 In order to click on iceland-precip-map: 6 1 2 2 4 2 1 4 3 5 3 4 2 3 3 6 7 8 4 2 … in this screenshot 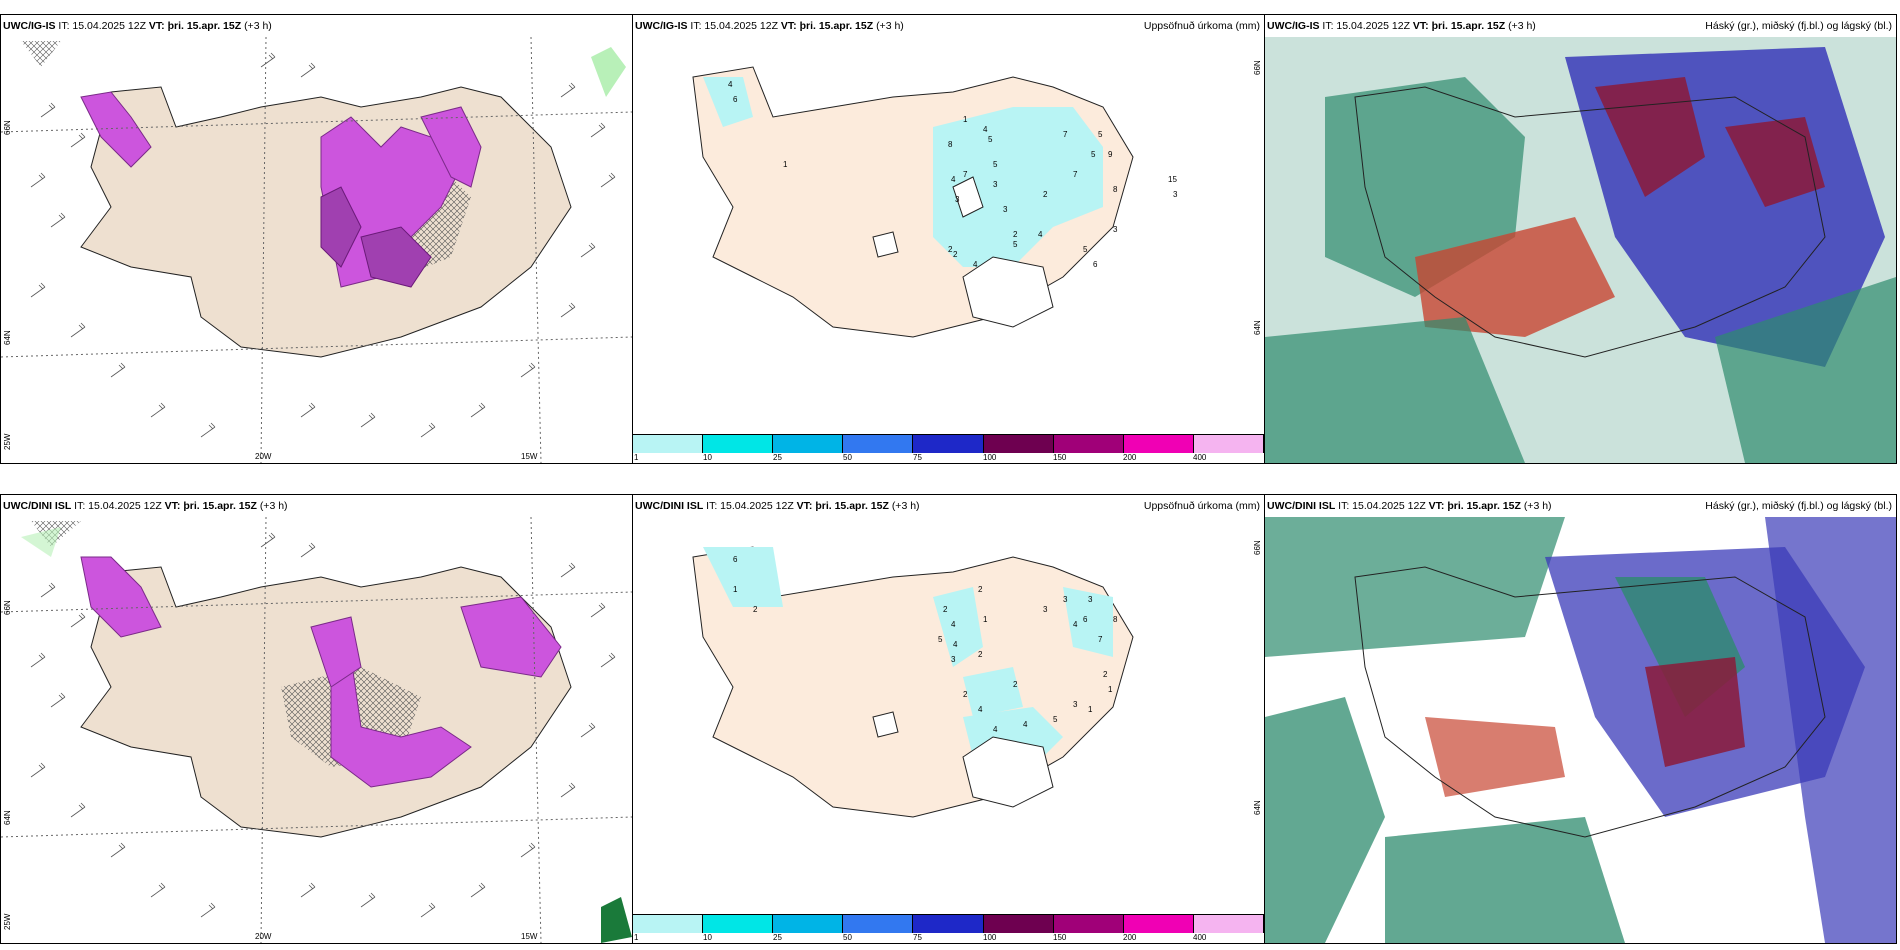, I will do `click(913, 682)`.